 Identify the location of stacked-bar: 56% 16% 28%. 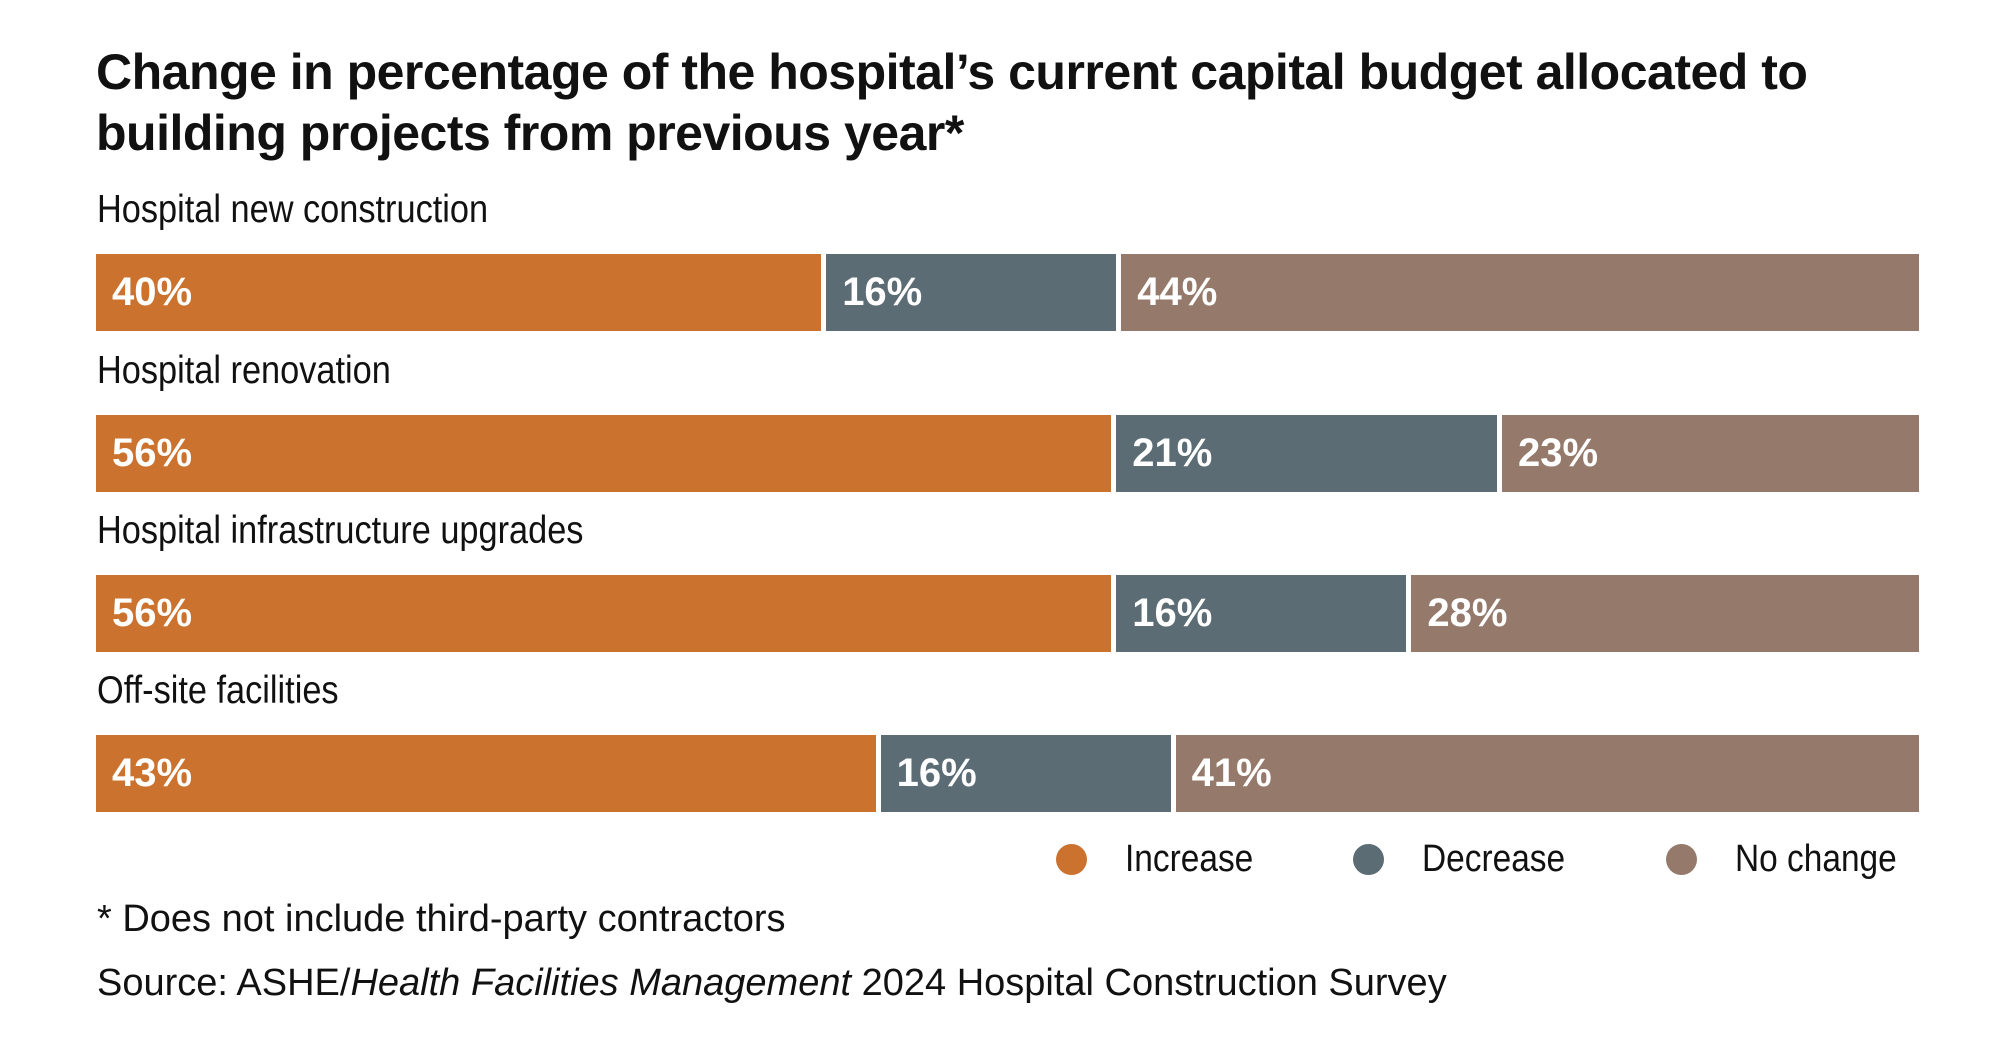
(1007, 613).